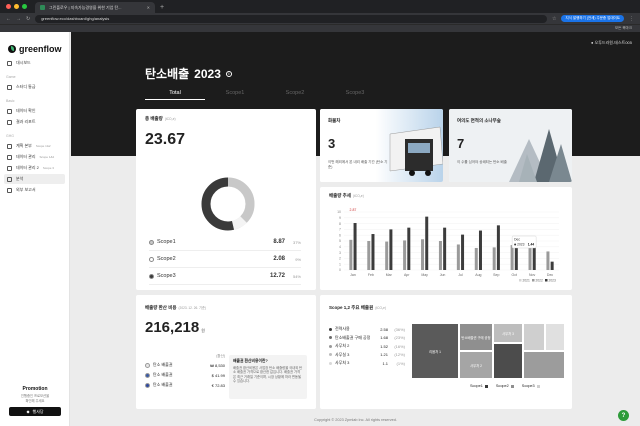 The image size is (640, 426). What do you see at coordinates (34, 87) in the screenshot?
I see `sidebar-item: 스터디 통금` at bounding box center [34, 87].